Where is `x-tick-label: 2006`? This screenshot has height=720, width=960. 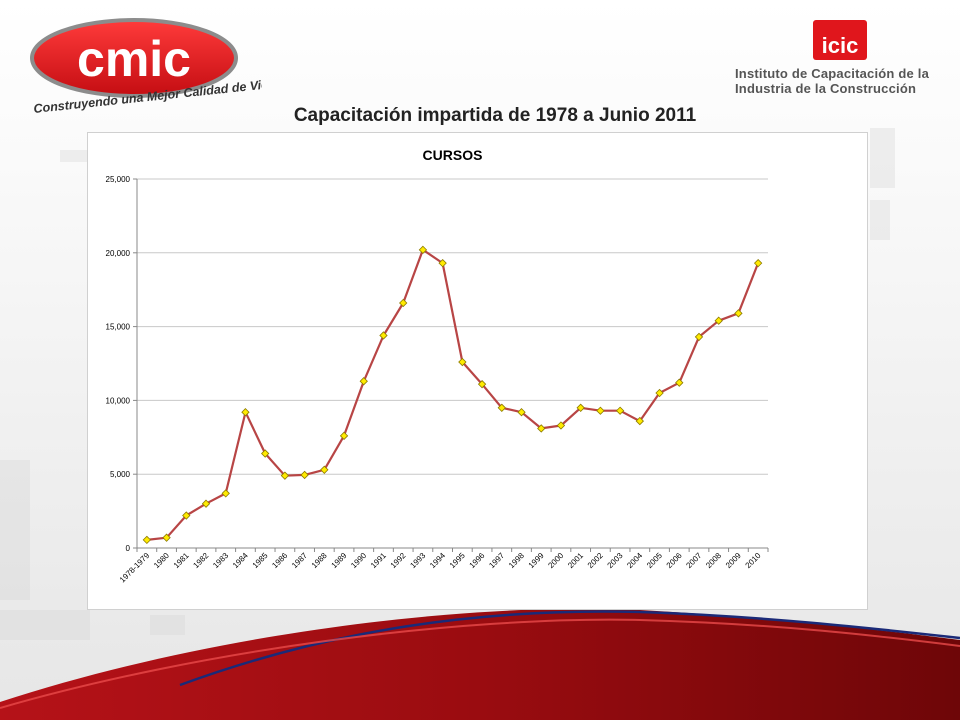 x-tick-label: 2006 is located at coordinates (674, 560).